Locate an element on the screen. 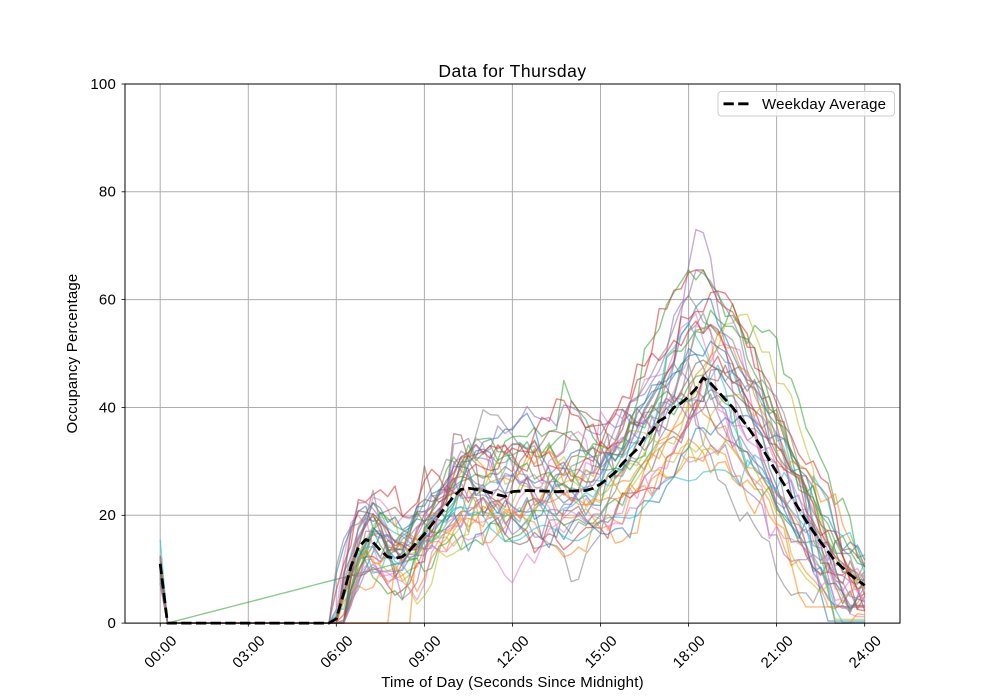 This screenshot has width=1000, height=700. svg-text: Weekday Average is located at coordinates (824, 104).